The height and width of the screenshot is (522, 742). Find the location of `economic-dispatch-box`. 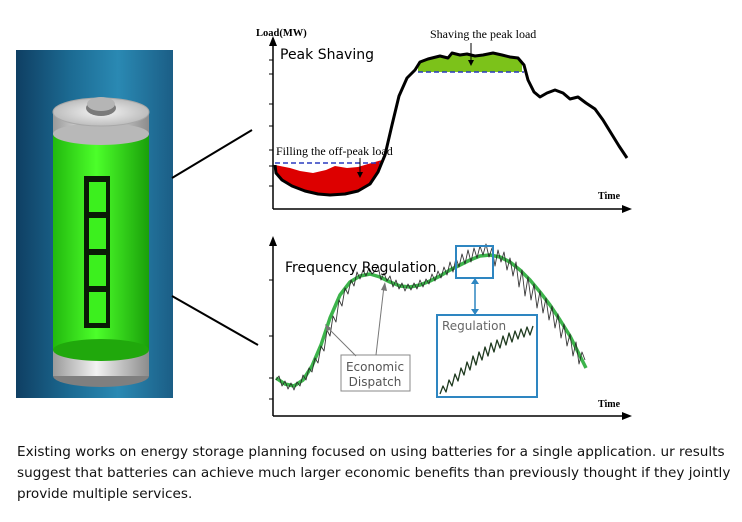

economic-dispatch-box is located at coordinates (375, 373).